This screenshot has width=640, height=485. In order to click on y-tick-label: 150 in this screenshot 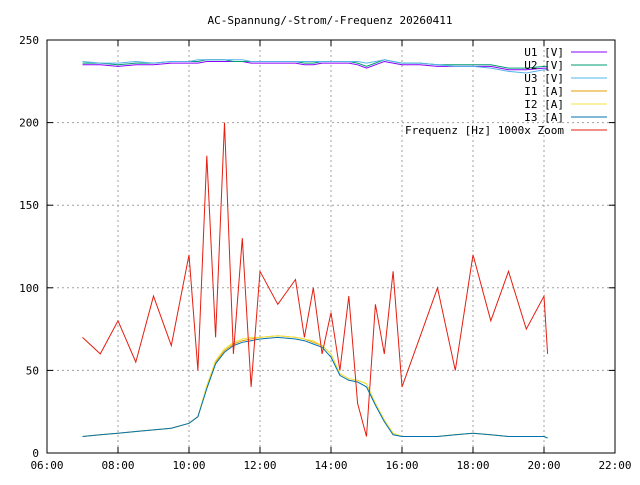, I will do `click(29, 205)`.